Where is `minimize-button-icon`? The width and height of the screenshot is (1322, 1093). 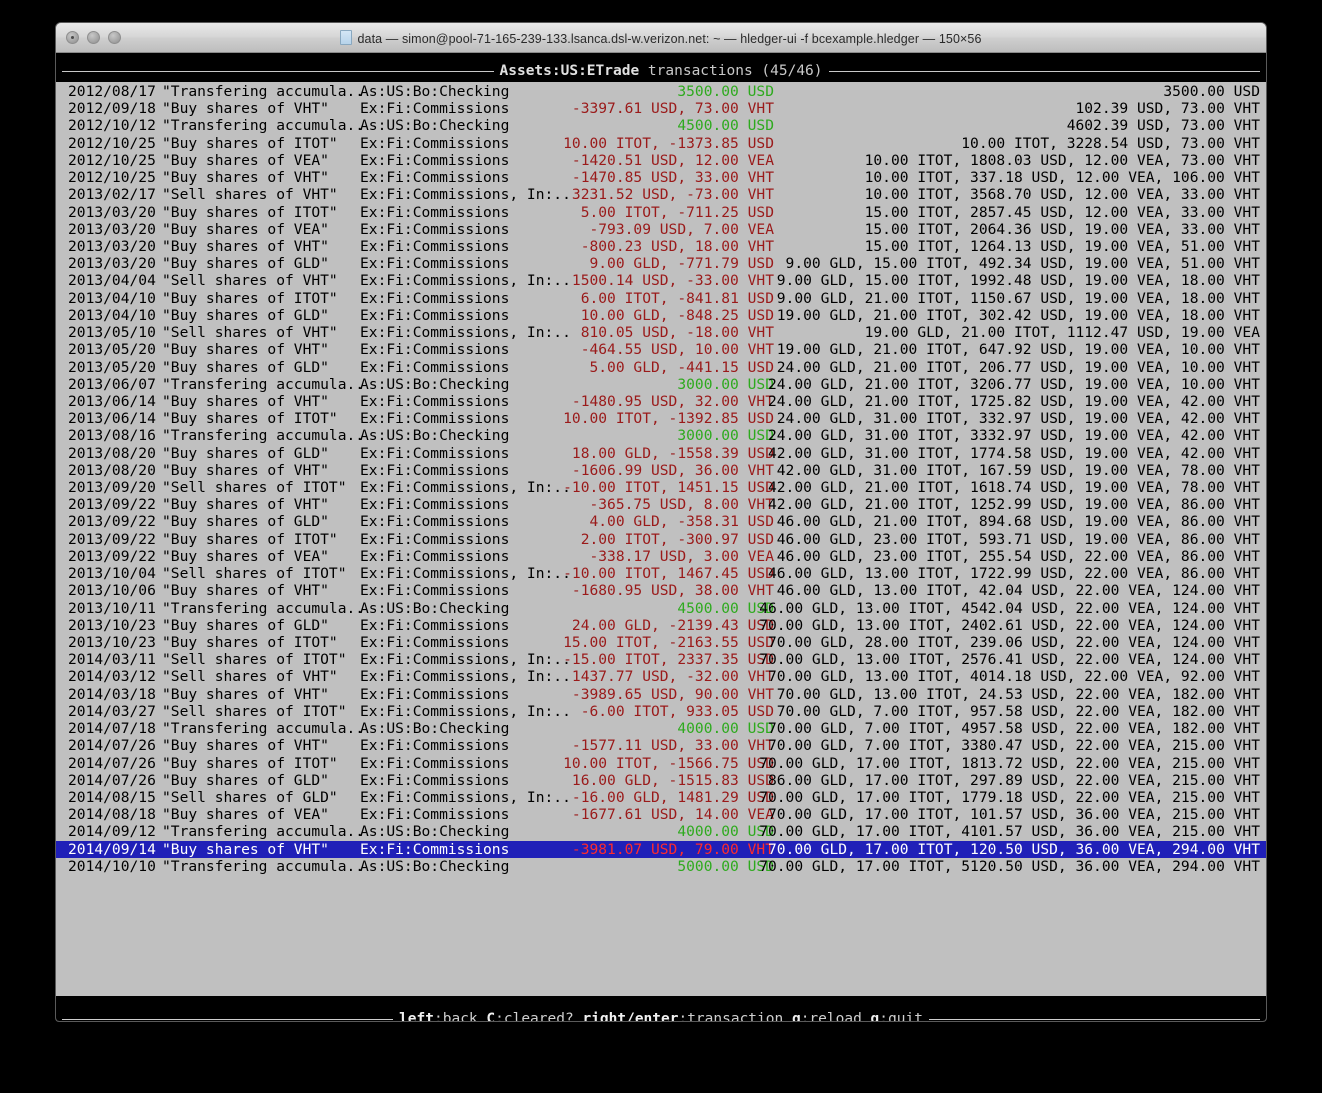
minimize-button-icon is located at coordinates (93, 37).